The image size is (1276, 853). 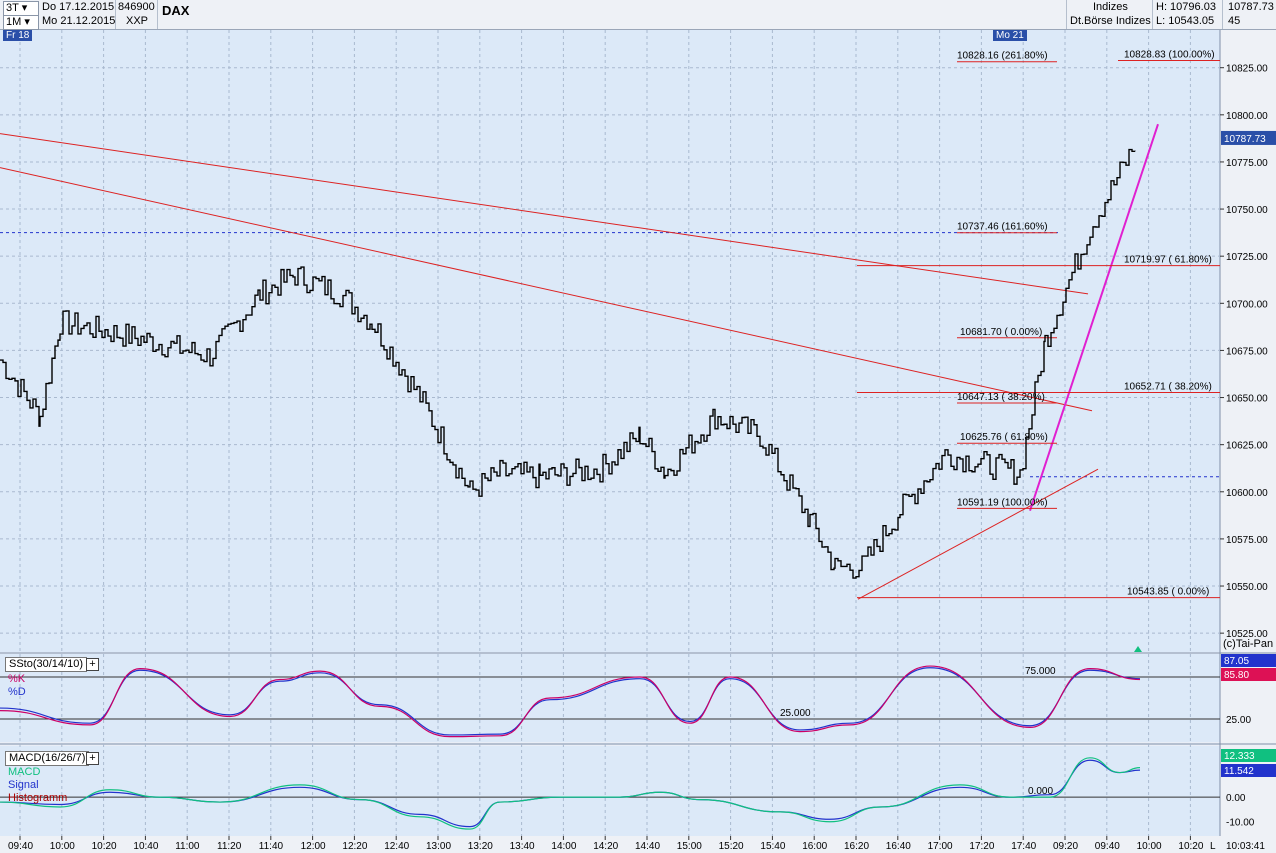 What do you see at coordinates (563, 846) in the screenshot?
I see `x-tick-label: 14:00` at bounding box center [563, 846].